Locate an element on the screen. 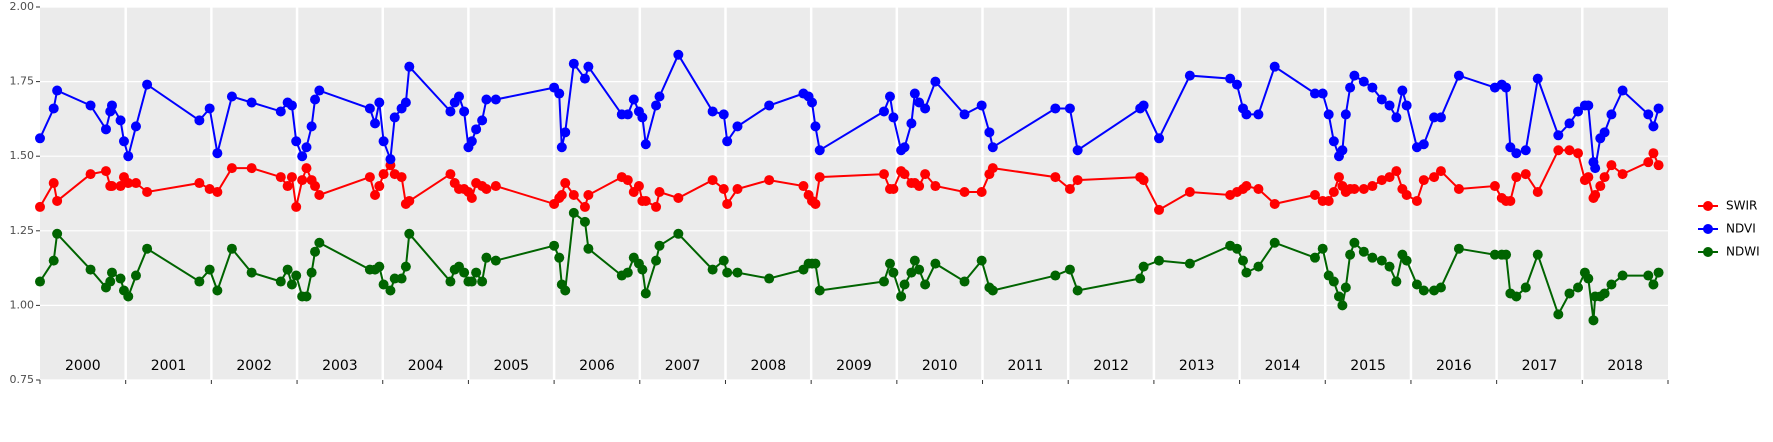 The height and width of the screenshot is (442, 1773). year-label: 2007 is located at coordinates (683, 366).